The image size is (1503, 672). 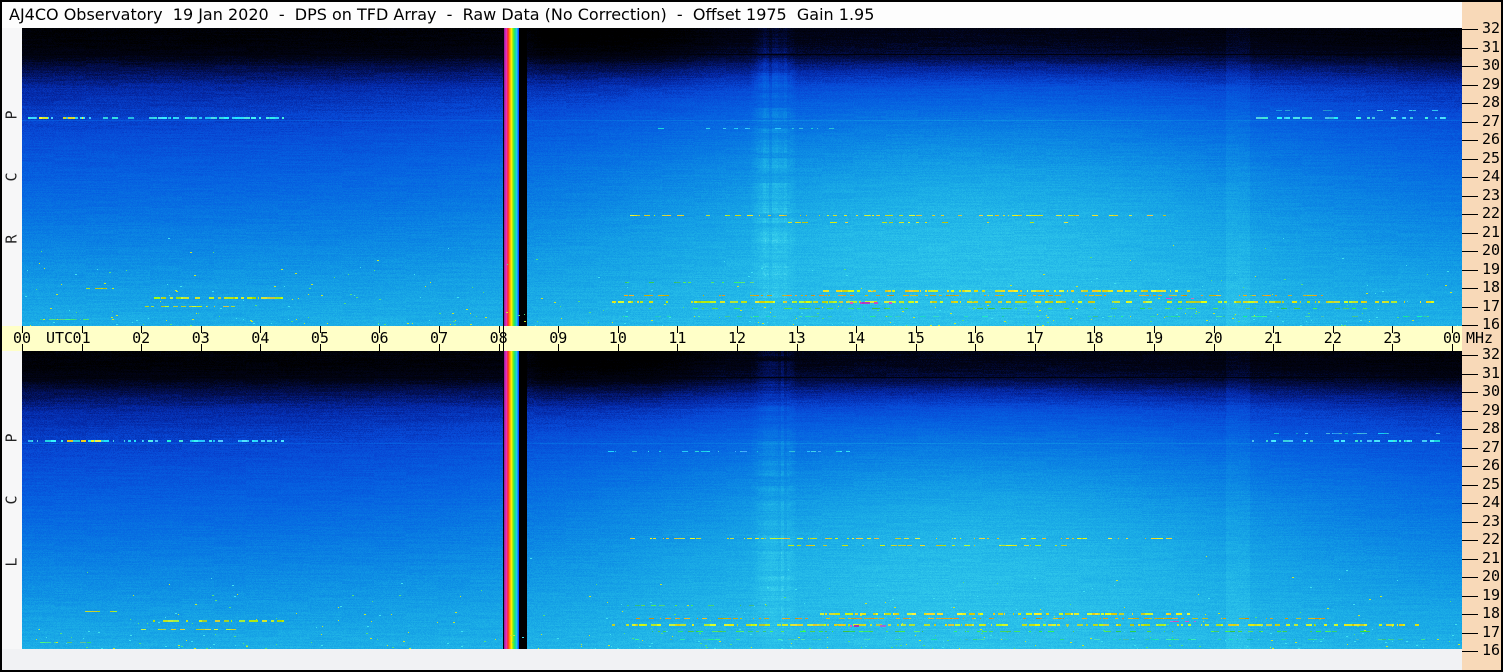 What do you see at coordinates (1491, 650) in the screenshot?
I see `freq-label: 16` at bounding box center [1491, 650].